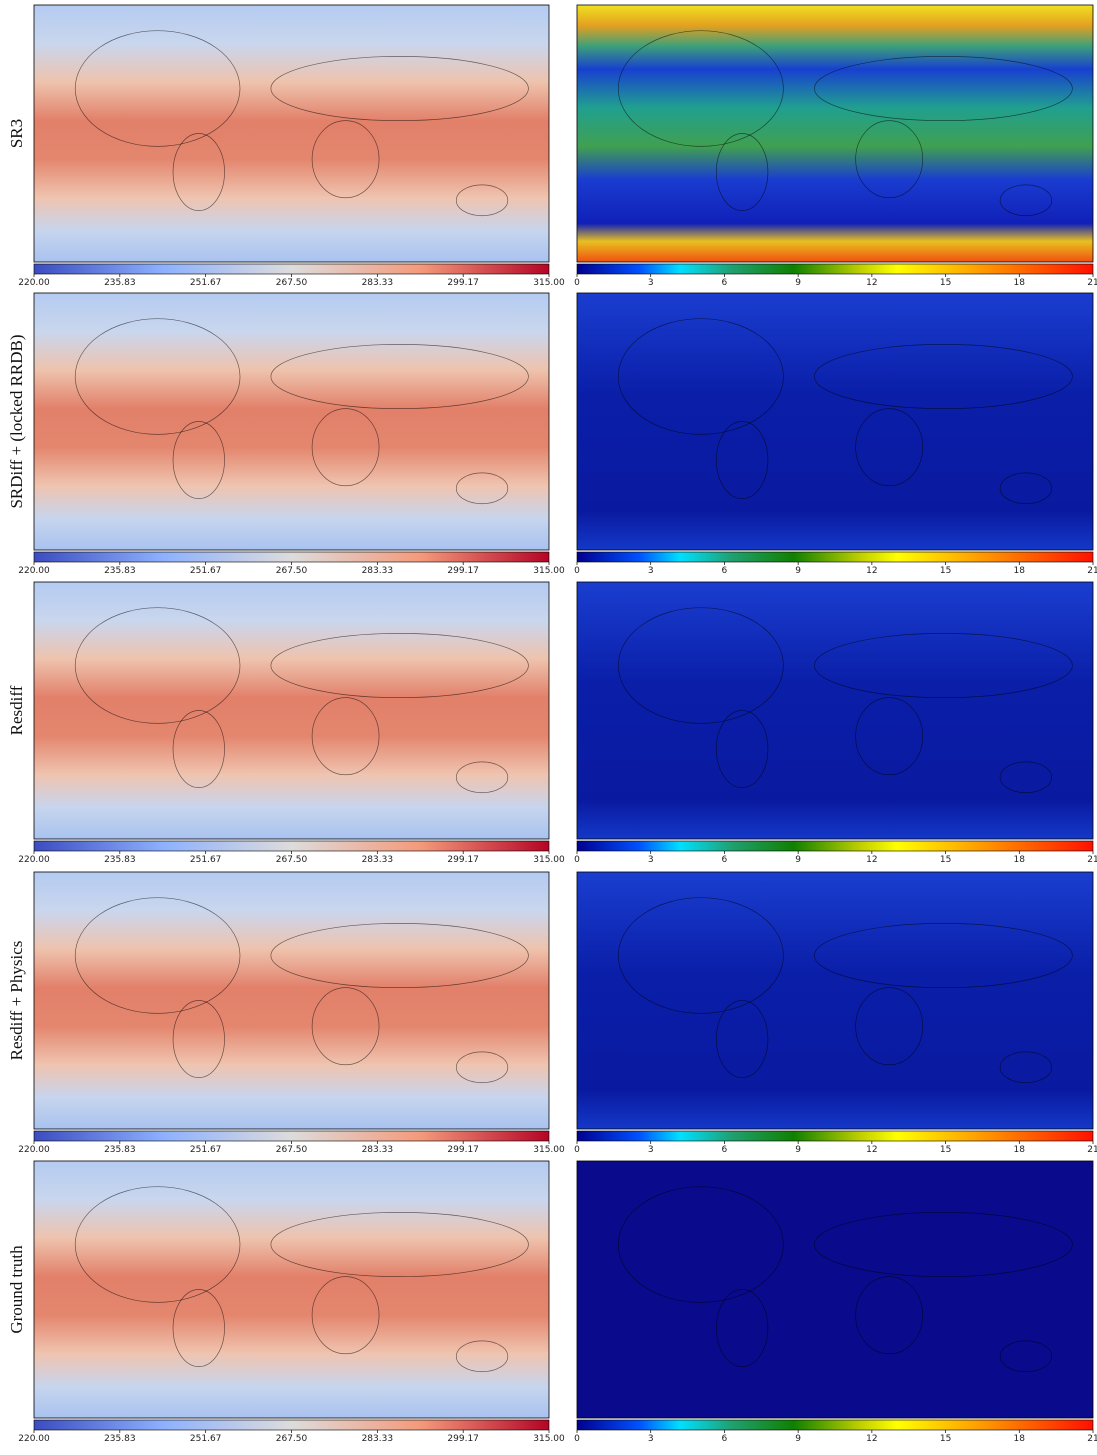 The width and height of the screenshot is (1097, 1455). What do you see at coordinates (16, 1289) in the screenshot?
I see `row-label: Ground truth` at bounding box center [16, 1289].